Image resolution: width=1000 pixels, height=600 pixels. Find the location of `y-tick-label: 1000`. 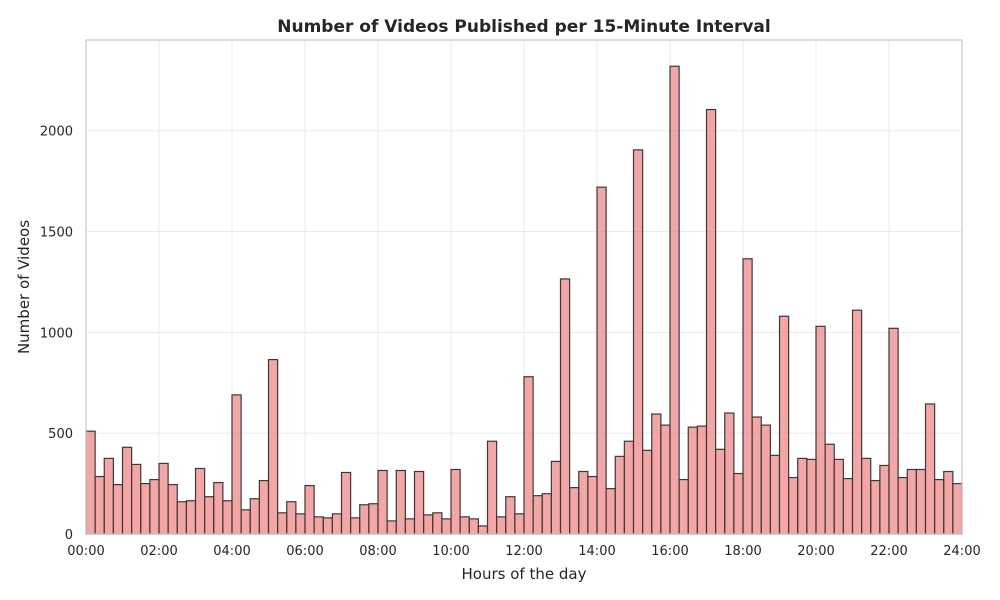

y-tick-label: 1000 is located at coordinates (56, 333).